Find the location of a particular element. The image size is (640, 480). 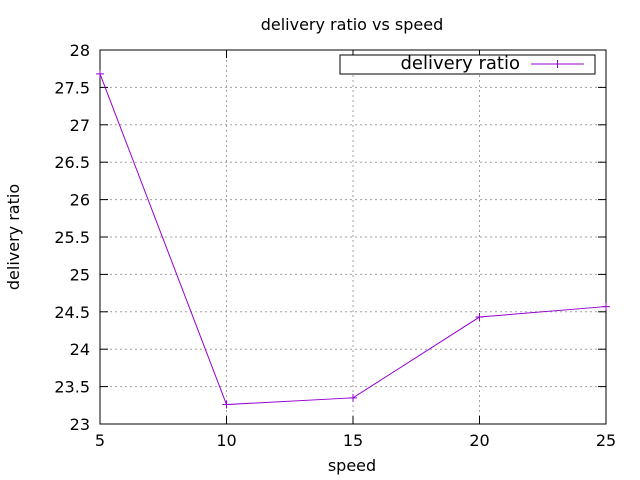

legend-marker is located at coordinates (557, 64).